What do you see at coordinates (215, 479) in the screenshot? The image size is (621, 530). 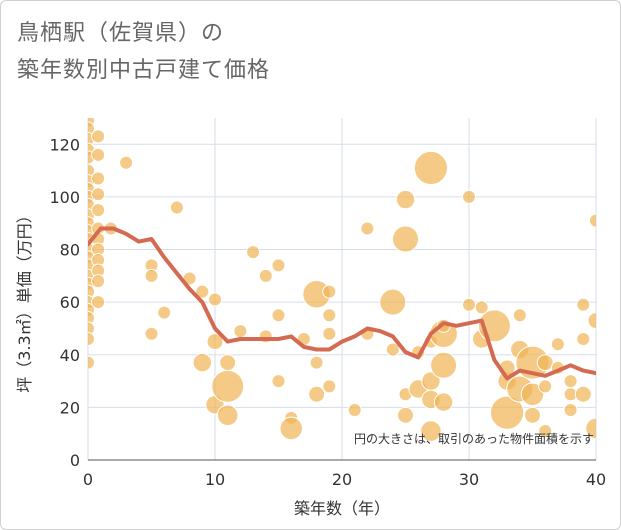 I see `x-tick-label: 10` at bounding box center [215, 479].